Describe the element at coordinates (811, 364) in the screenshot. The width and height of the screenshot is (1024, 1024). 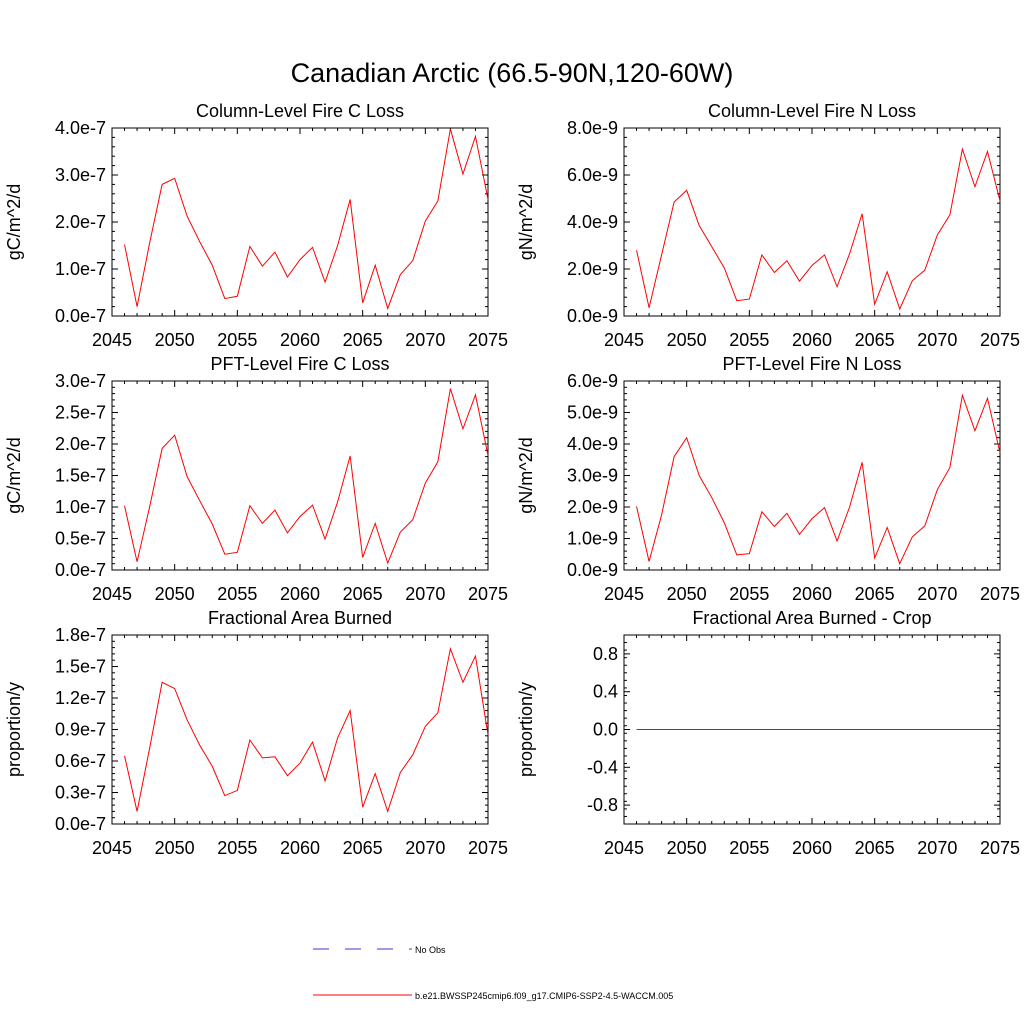
I see `panel-title: PFT-Level Fire N Loss` at that location.